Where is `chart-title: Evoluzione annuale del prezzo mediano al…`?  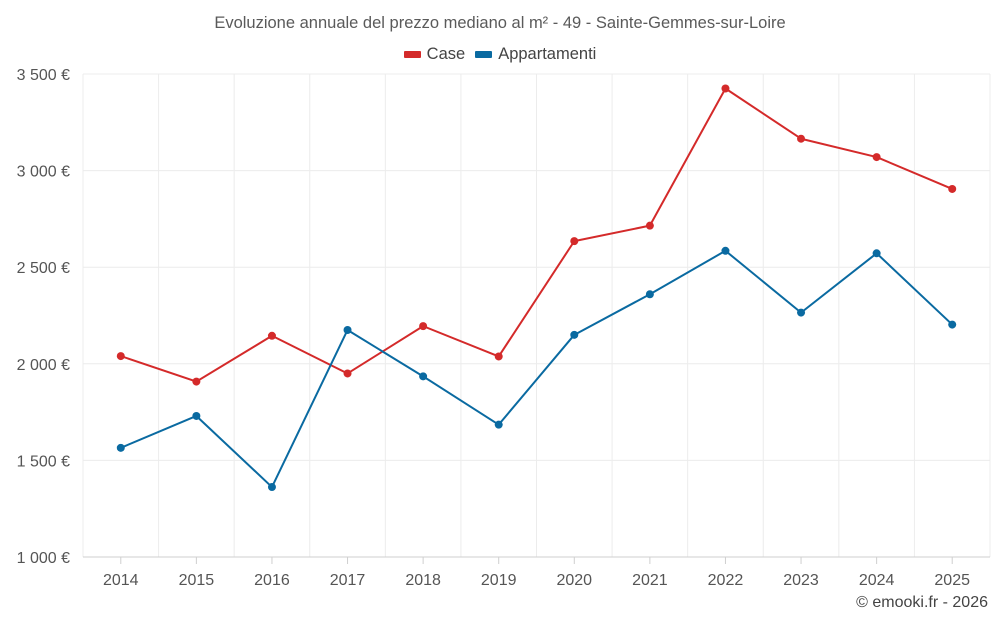
chart-title: Evoluzione annuale del prezzo mediano al… is located at coordinates (500, 23).